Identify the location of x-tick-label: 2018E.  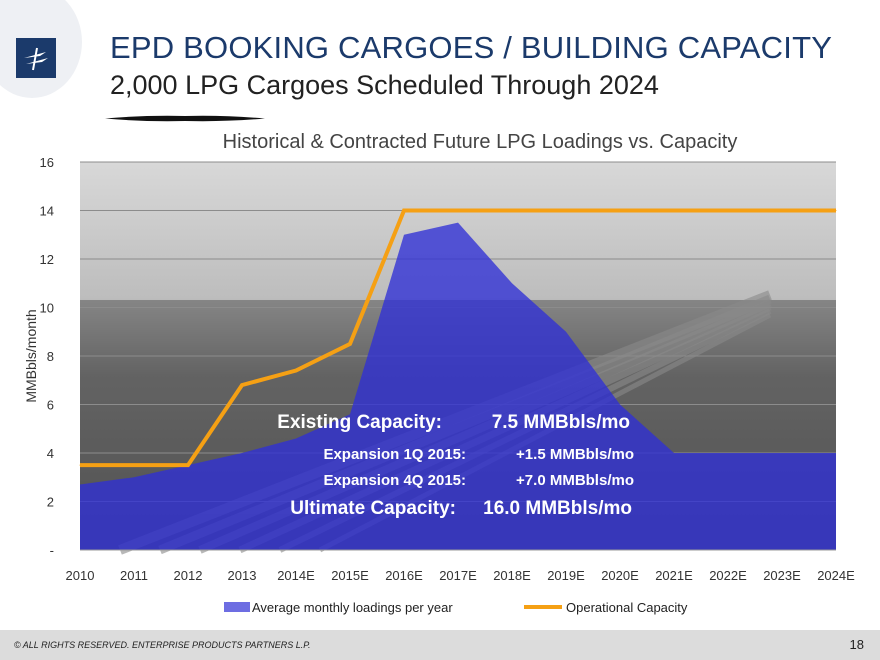
(512, 575).